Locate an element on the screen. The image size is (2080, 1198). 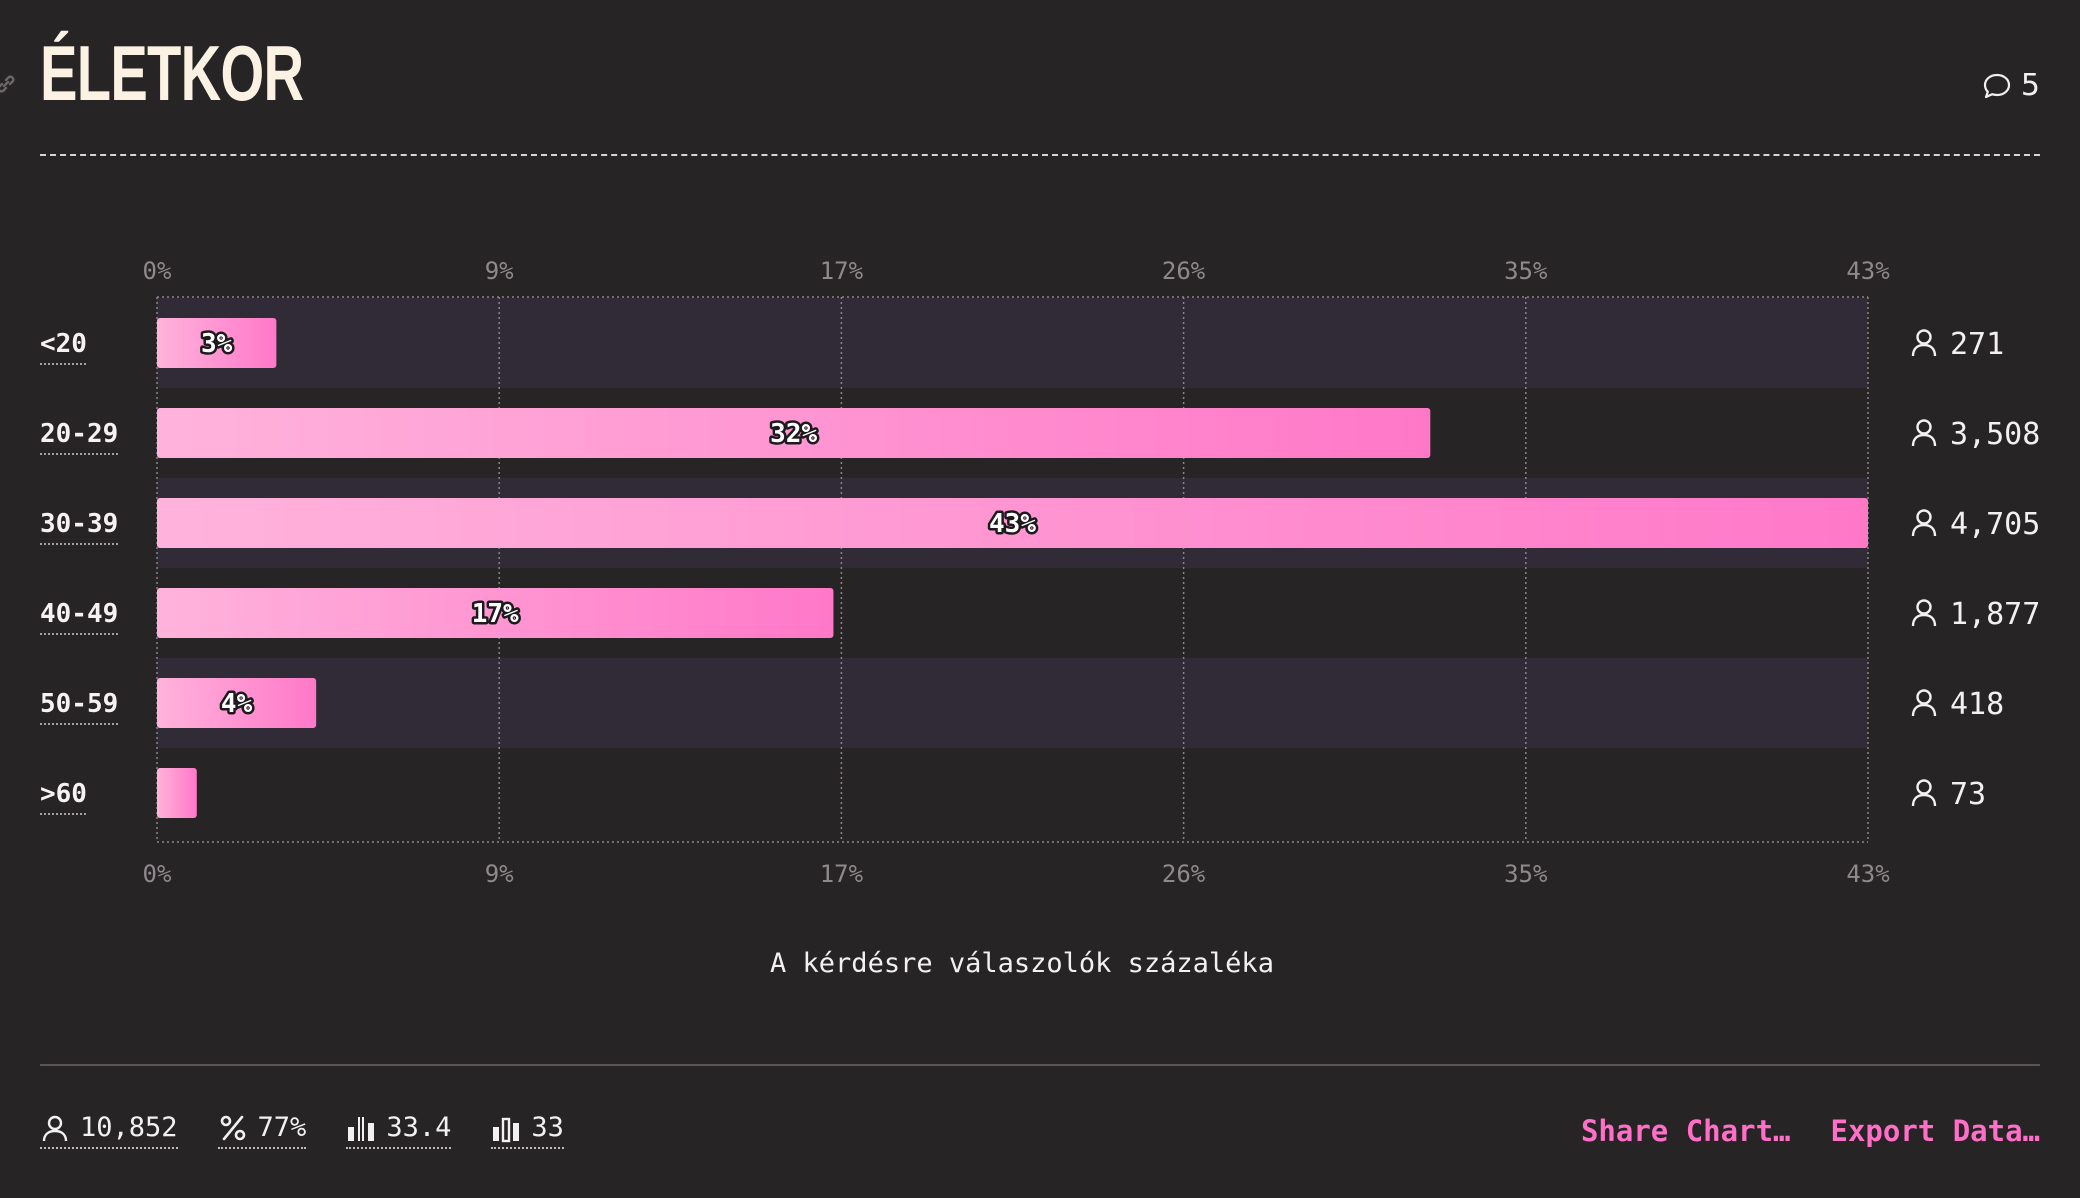
bar-chart-mean-icon is located at coordinates (361, 1127).